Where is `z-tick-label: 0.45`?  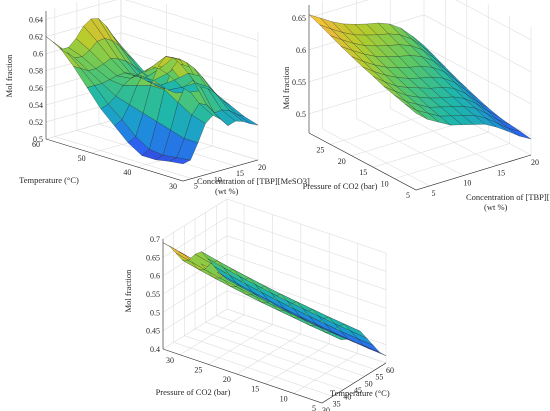
z-tick-label: 0.45 is located at coordinates (153, 331).